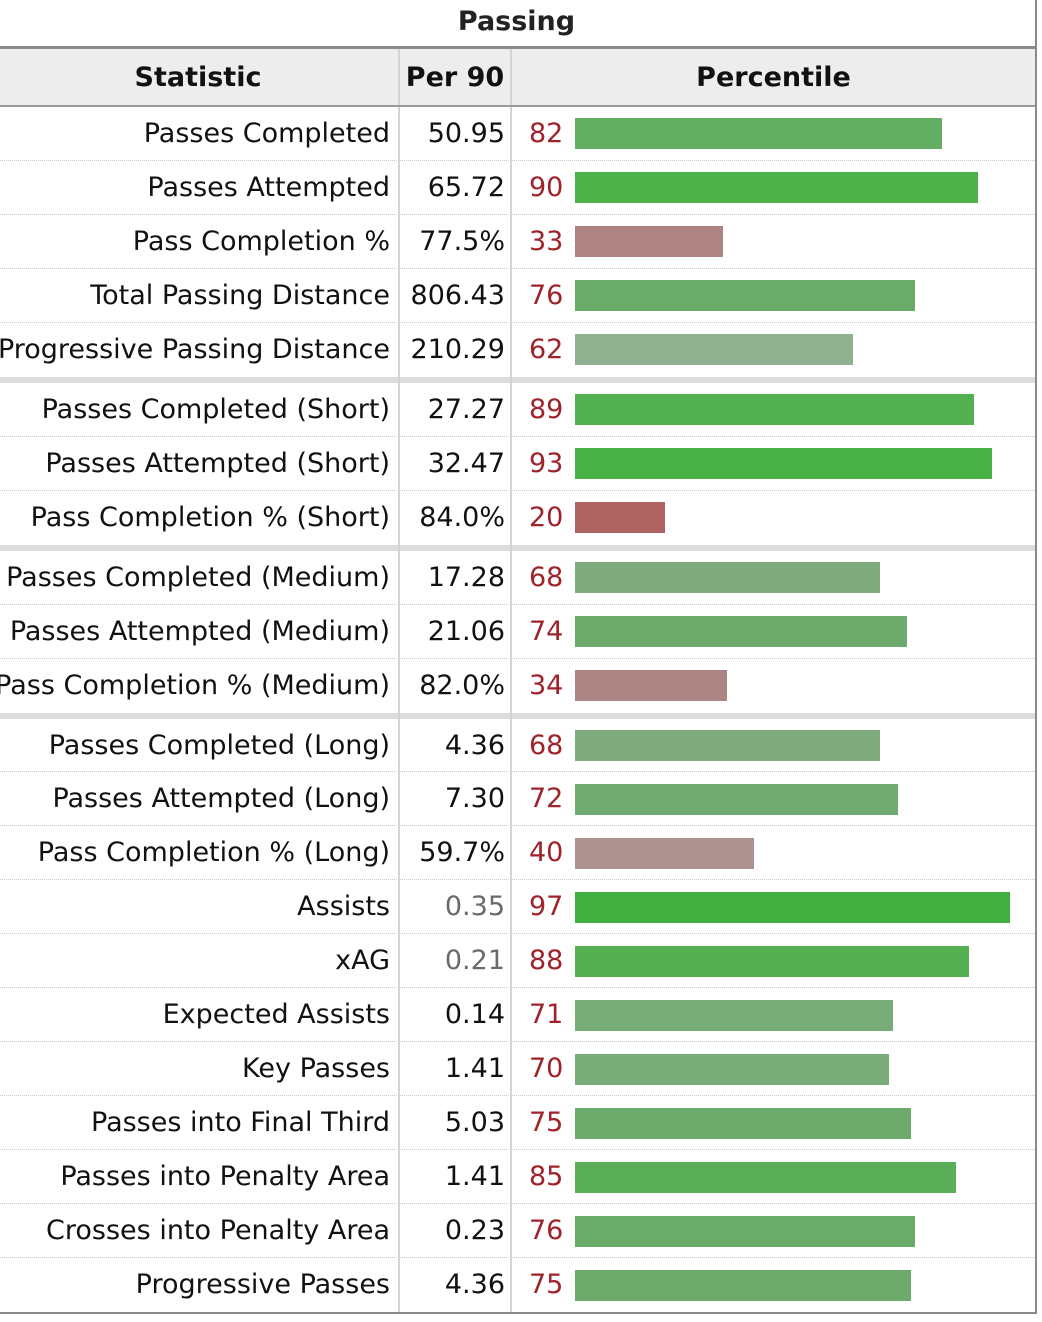 This screenshot has height=1322, width=1042. I want to click on percentile-value: 70, so click(546, 1069).